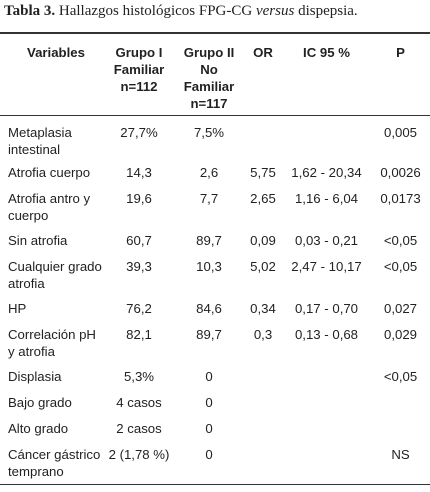 Image resolution: width=430 pixels, height=492 pixels. Describe the element at coordinates (400, 198) in the screenshot. I see `cell-p: 0,0173` at that location.